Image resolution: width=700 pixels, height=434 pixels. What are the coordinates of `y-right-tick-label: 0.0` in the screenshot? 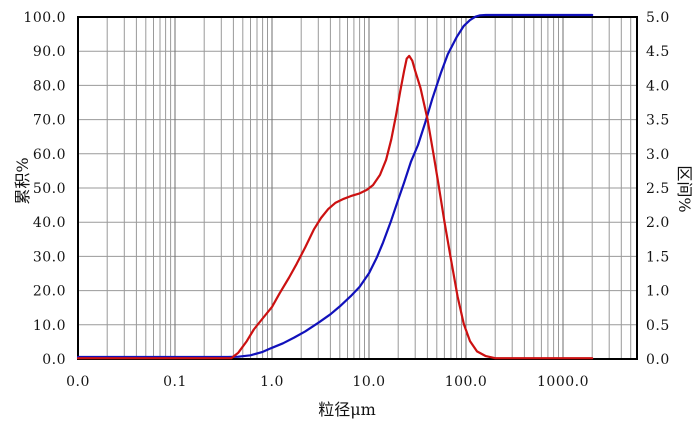 It's located at (658, 360).